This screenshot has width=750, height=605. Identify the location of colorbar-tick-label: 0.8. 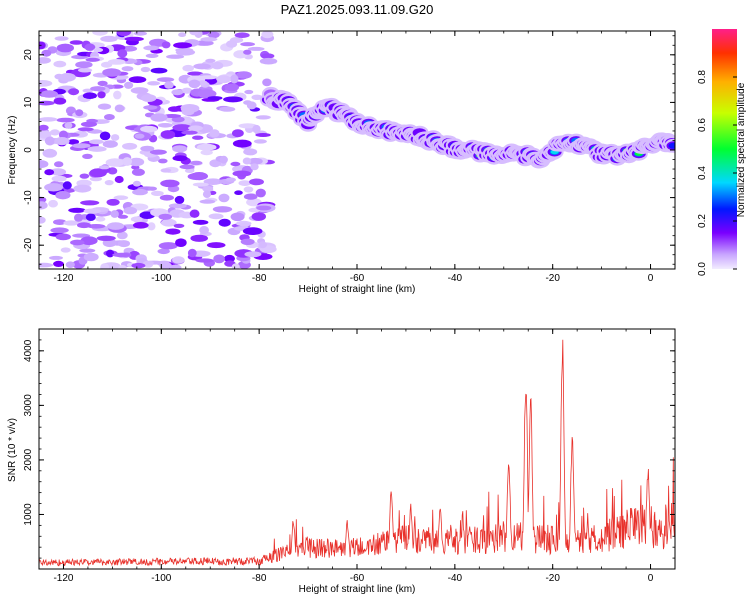
(702, 77).